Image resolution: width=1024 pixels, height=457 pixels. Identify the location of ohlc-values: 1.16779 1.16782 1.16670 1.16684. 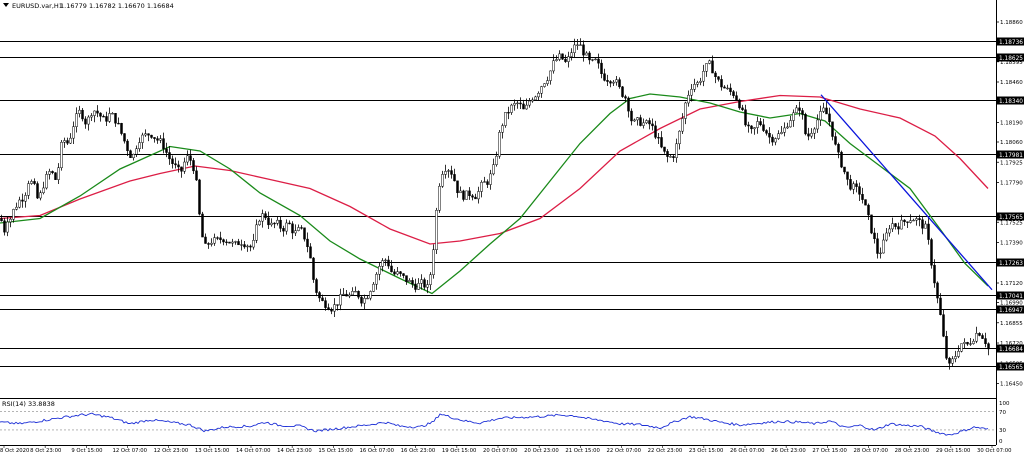
(117, 6).